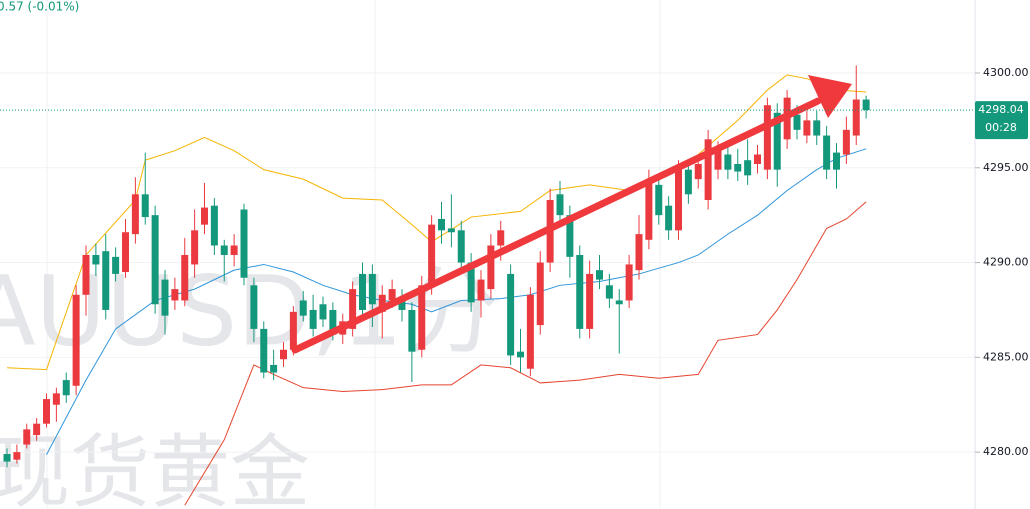 The height and width of the screenshot is (509, 1030). I want to click on y-tick-label: 4295.00, so click(1006, 167).